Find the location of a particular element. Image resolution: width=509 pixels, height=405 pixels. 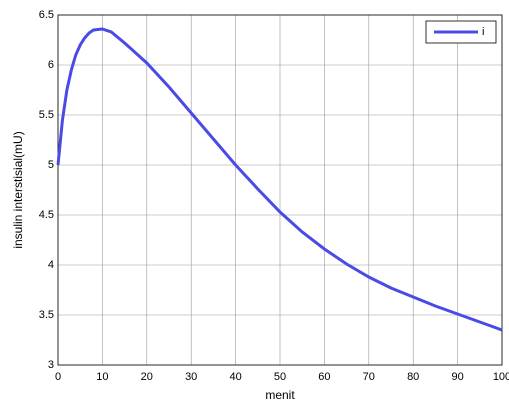

x-tick-label: 40 is located at coordinates (235, 377).